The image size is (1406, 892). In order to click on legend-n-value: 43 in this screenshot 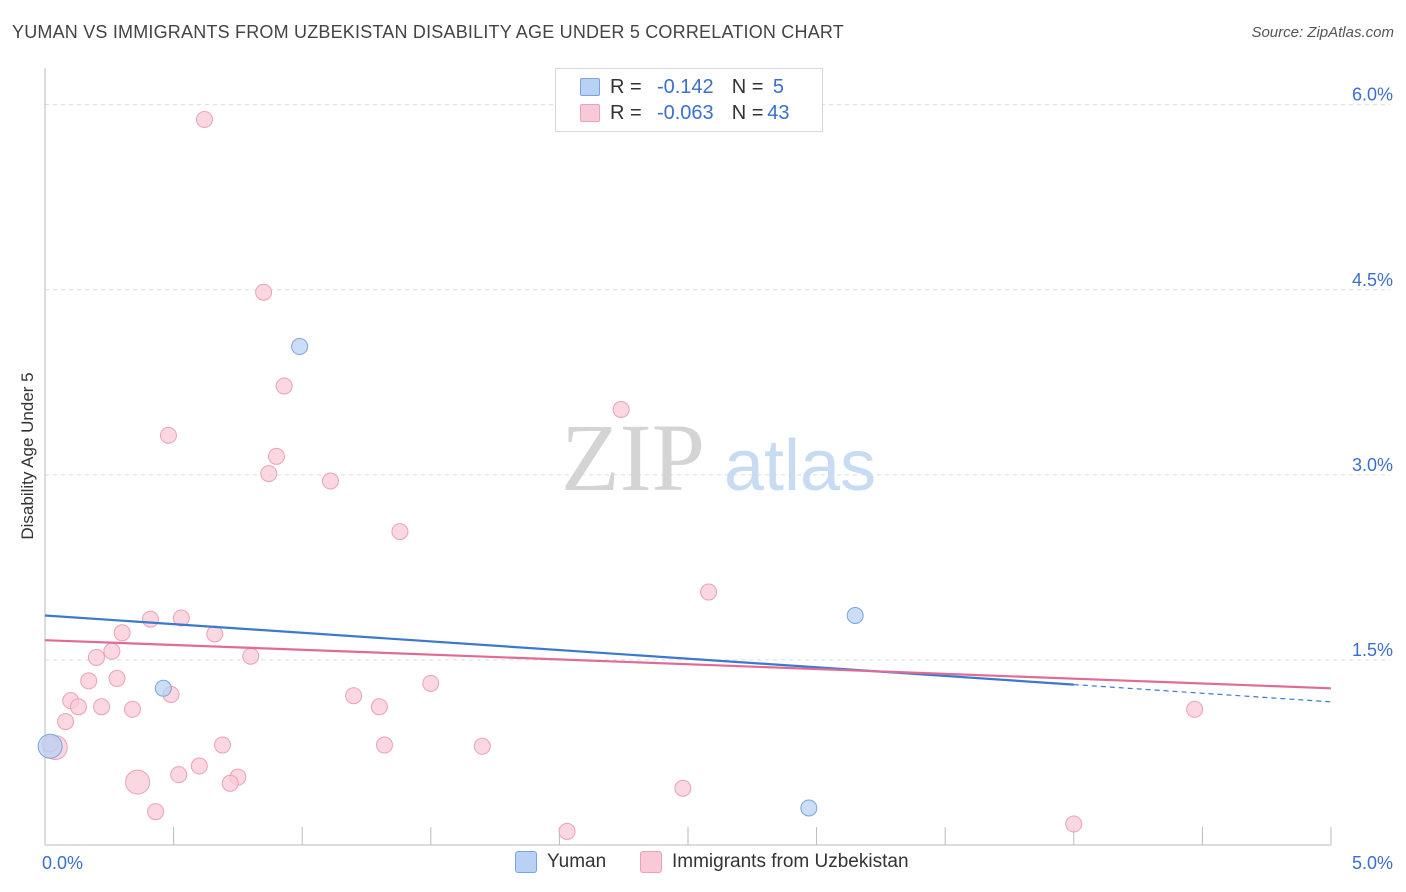, I will do `click(778, 112)`.